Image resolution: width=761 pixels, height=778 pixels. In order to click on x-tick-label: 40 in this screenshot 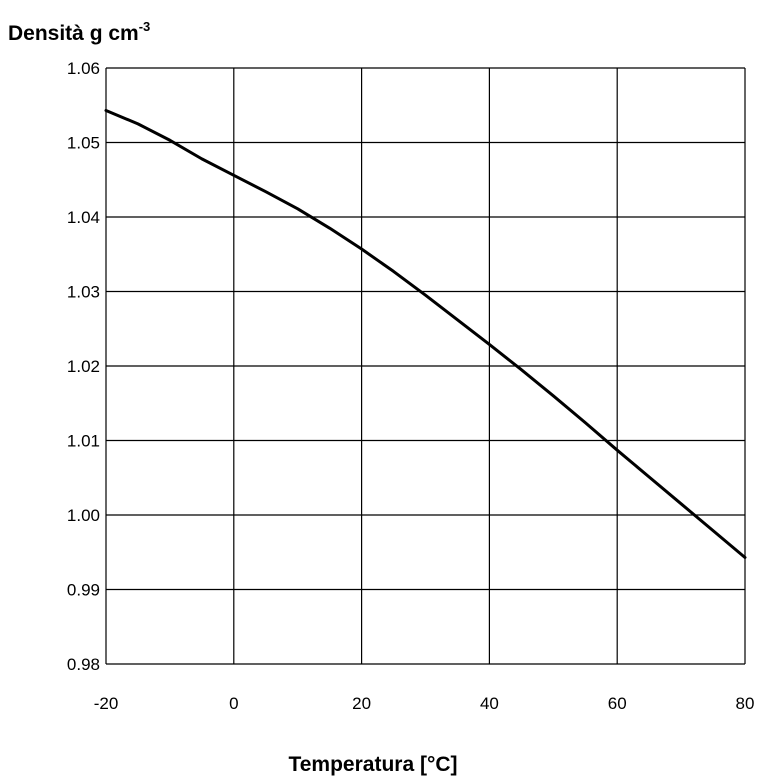, I will do `click(489, 703)`.